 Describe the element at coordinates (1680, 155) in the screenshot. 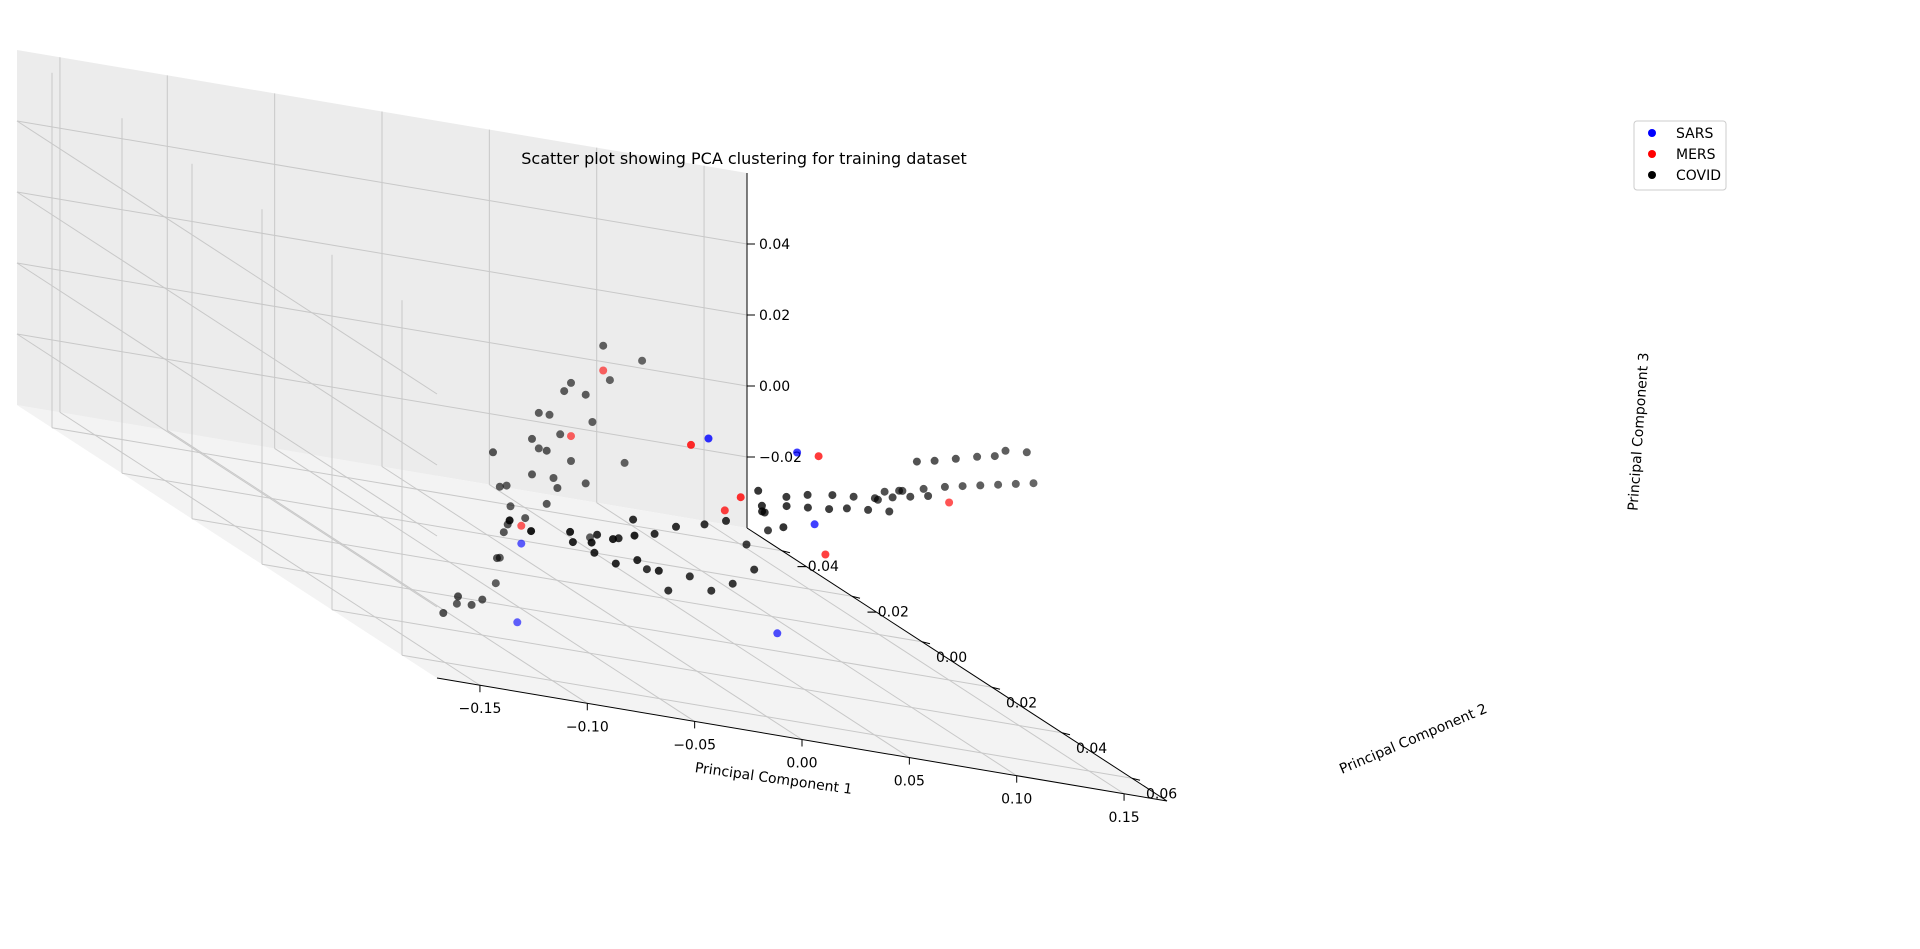

I see `legend-frame` at that location.